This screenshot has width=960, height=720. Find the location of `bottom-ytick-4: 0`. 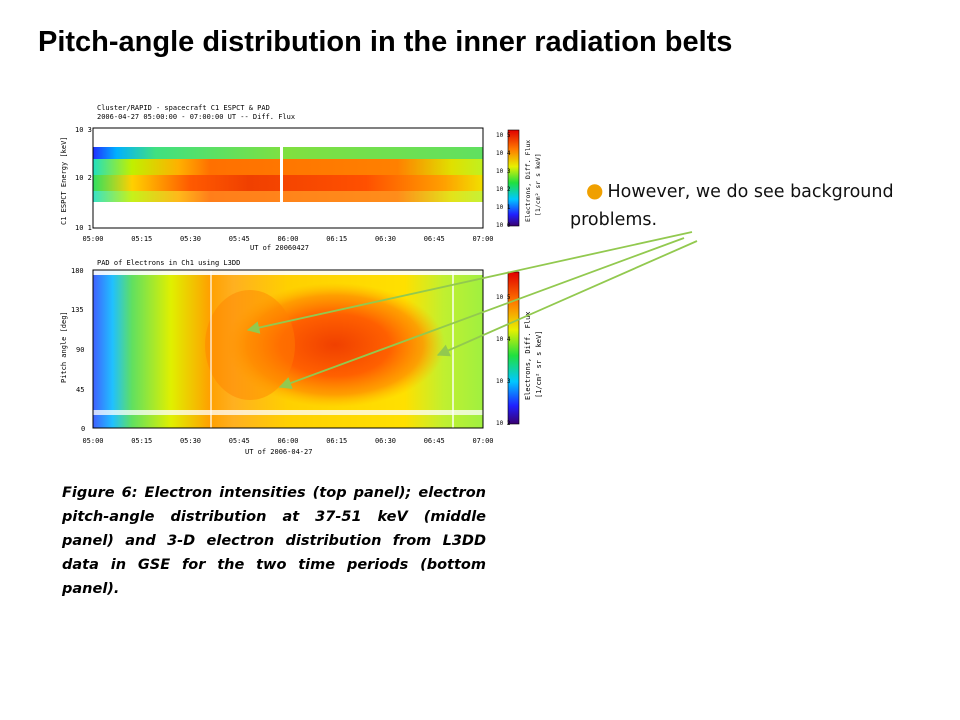

bottom-ytick-4: 0 is located at coordinates (83, 429).